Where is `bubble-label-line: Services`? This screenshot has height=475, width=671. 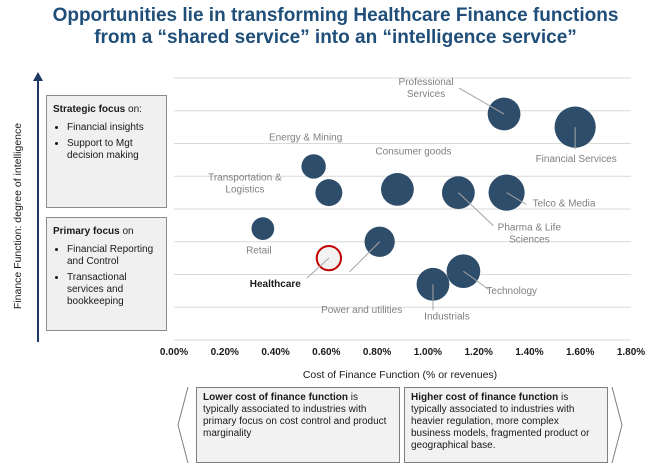 bubble-label-line: Services is located at coordinates (426, 94).